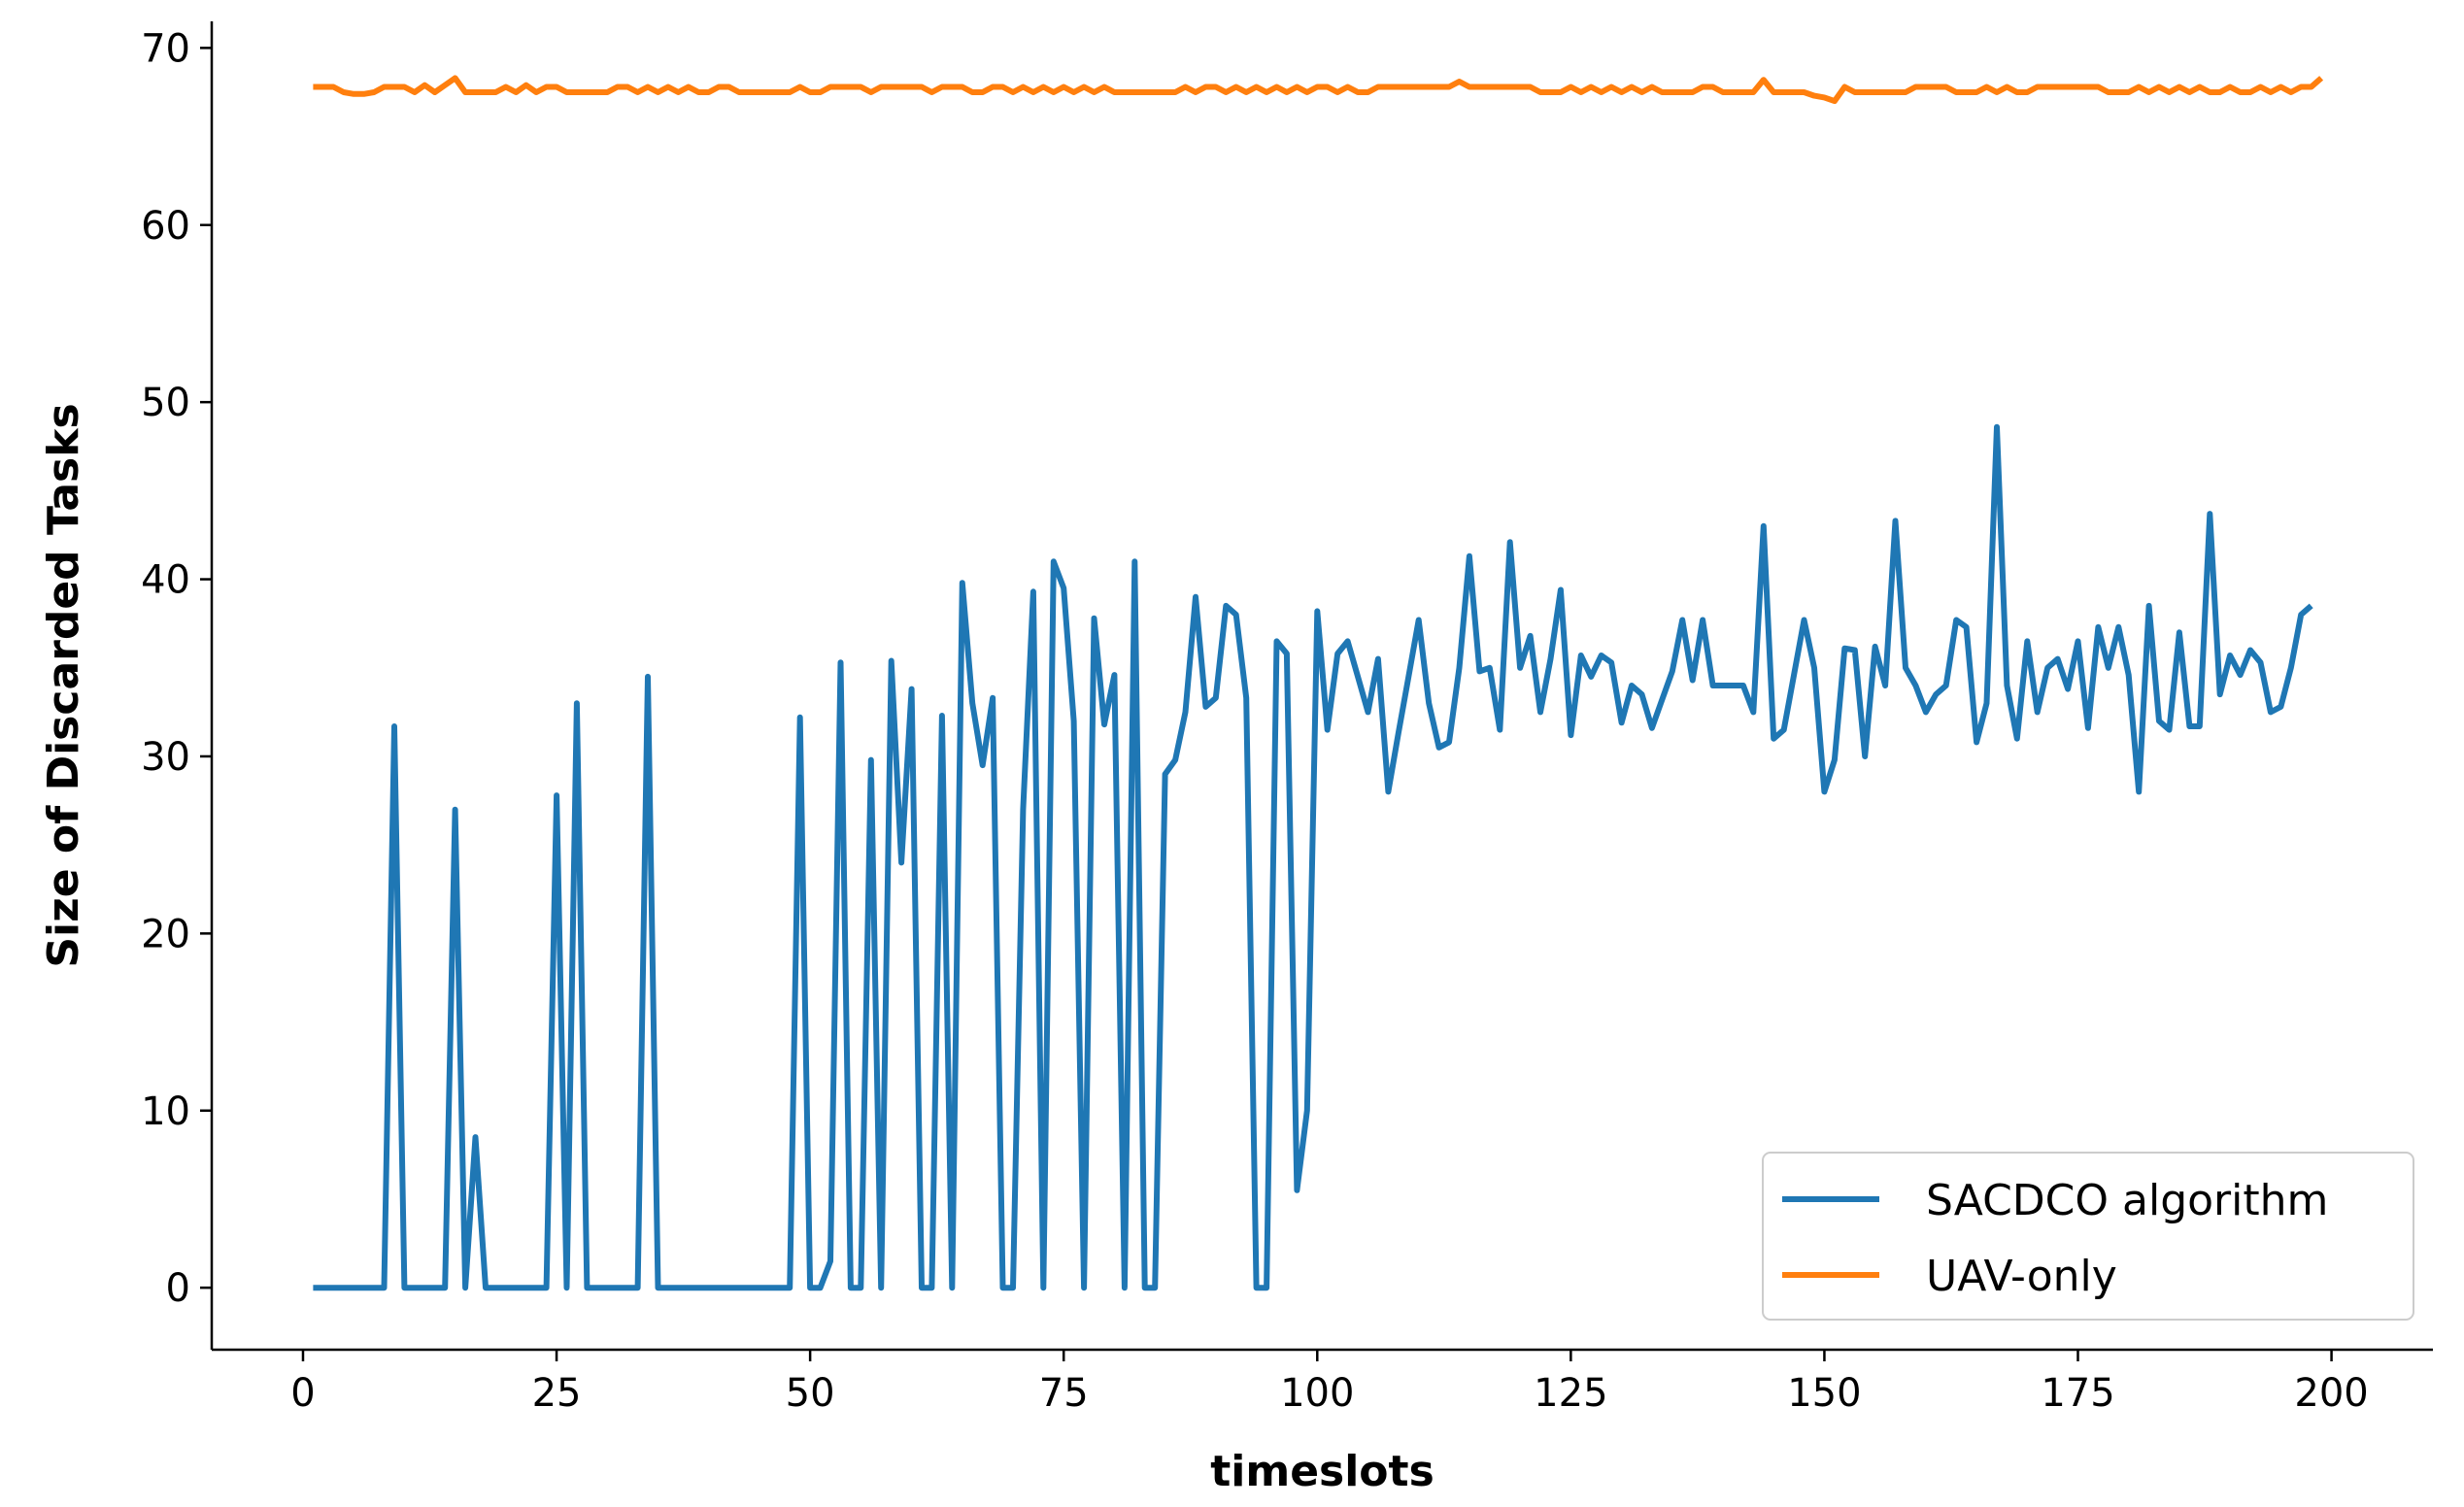  Describe the element at coordinates (2077, 1393) in the screenshot. I see `x-tick-label: 175` at that location.